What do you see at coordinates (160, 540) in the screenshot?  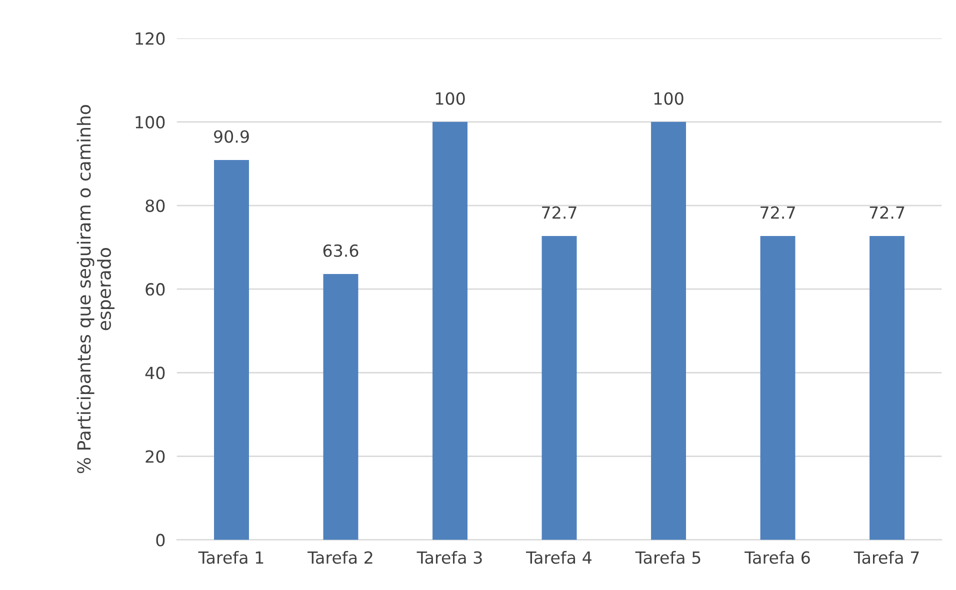 I see `y-tick-label: 0` at bounding box center [160, 540].